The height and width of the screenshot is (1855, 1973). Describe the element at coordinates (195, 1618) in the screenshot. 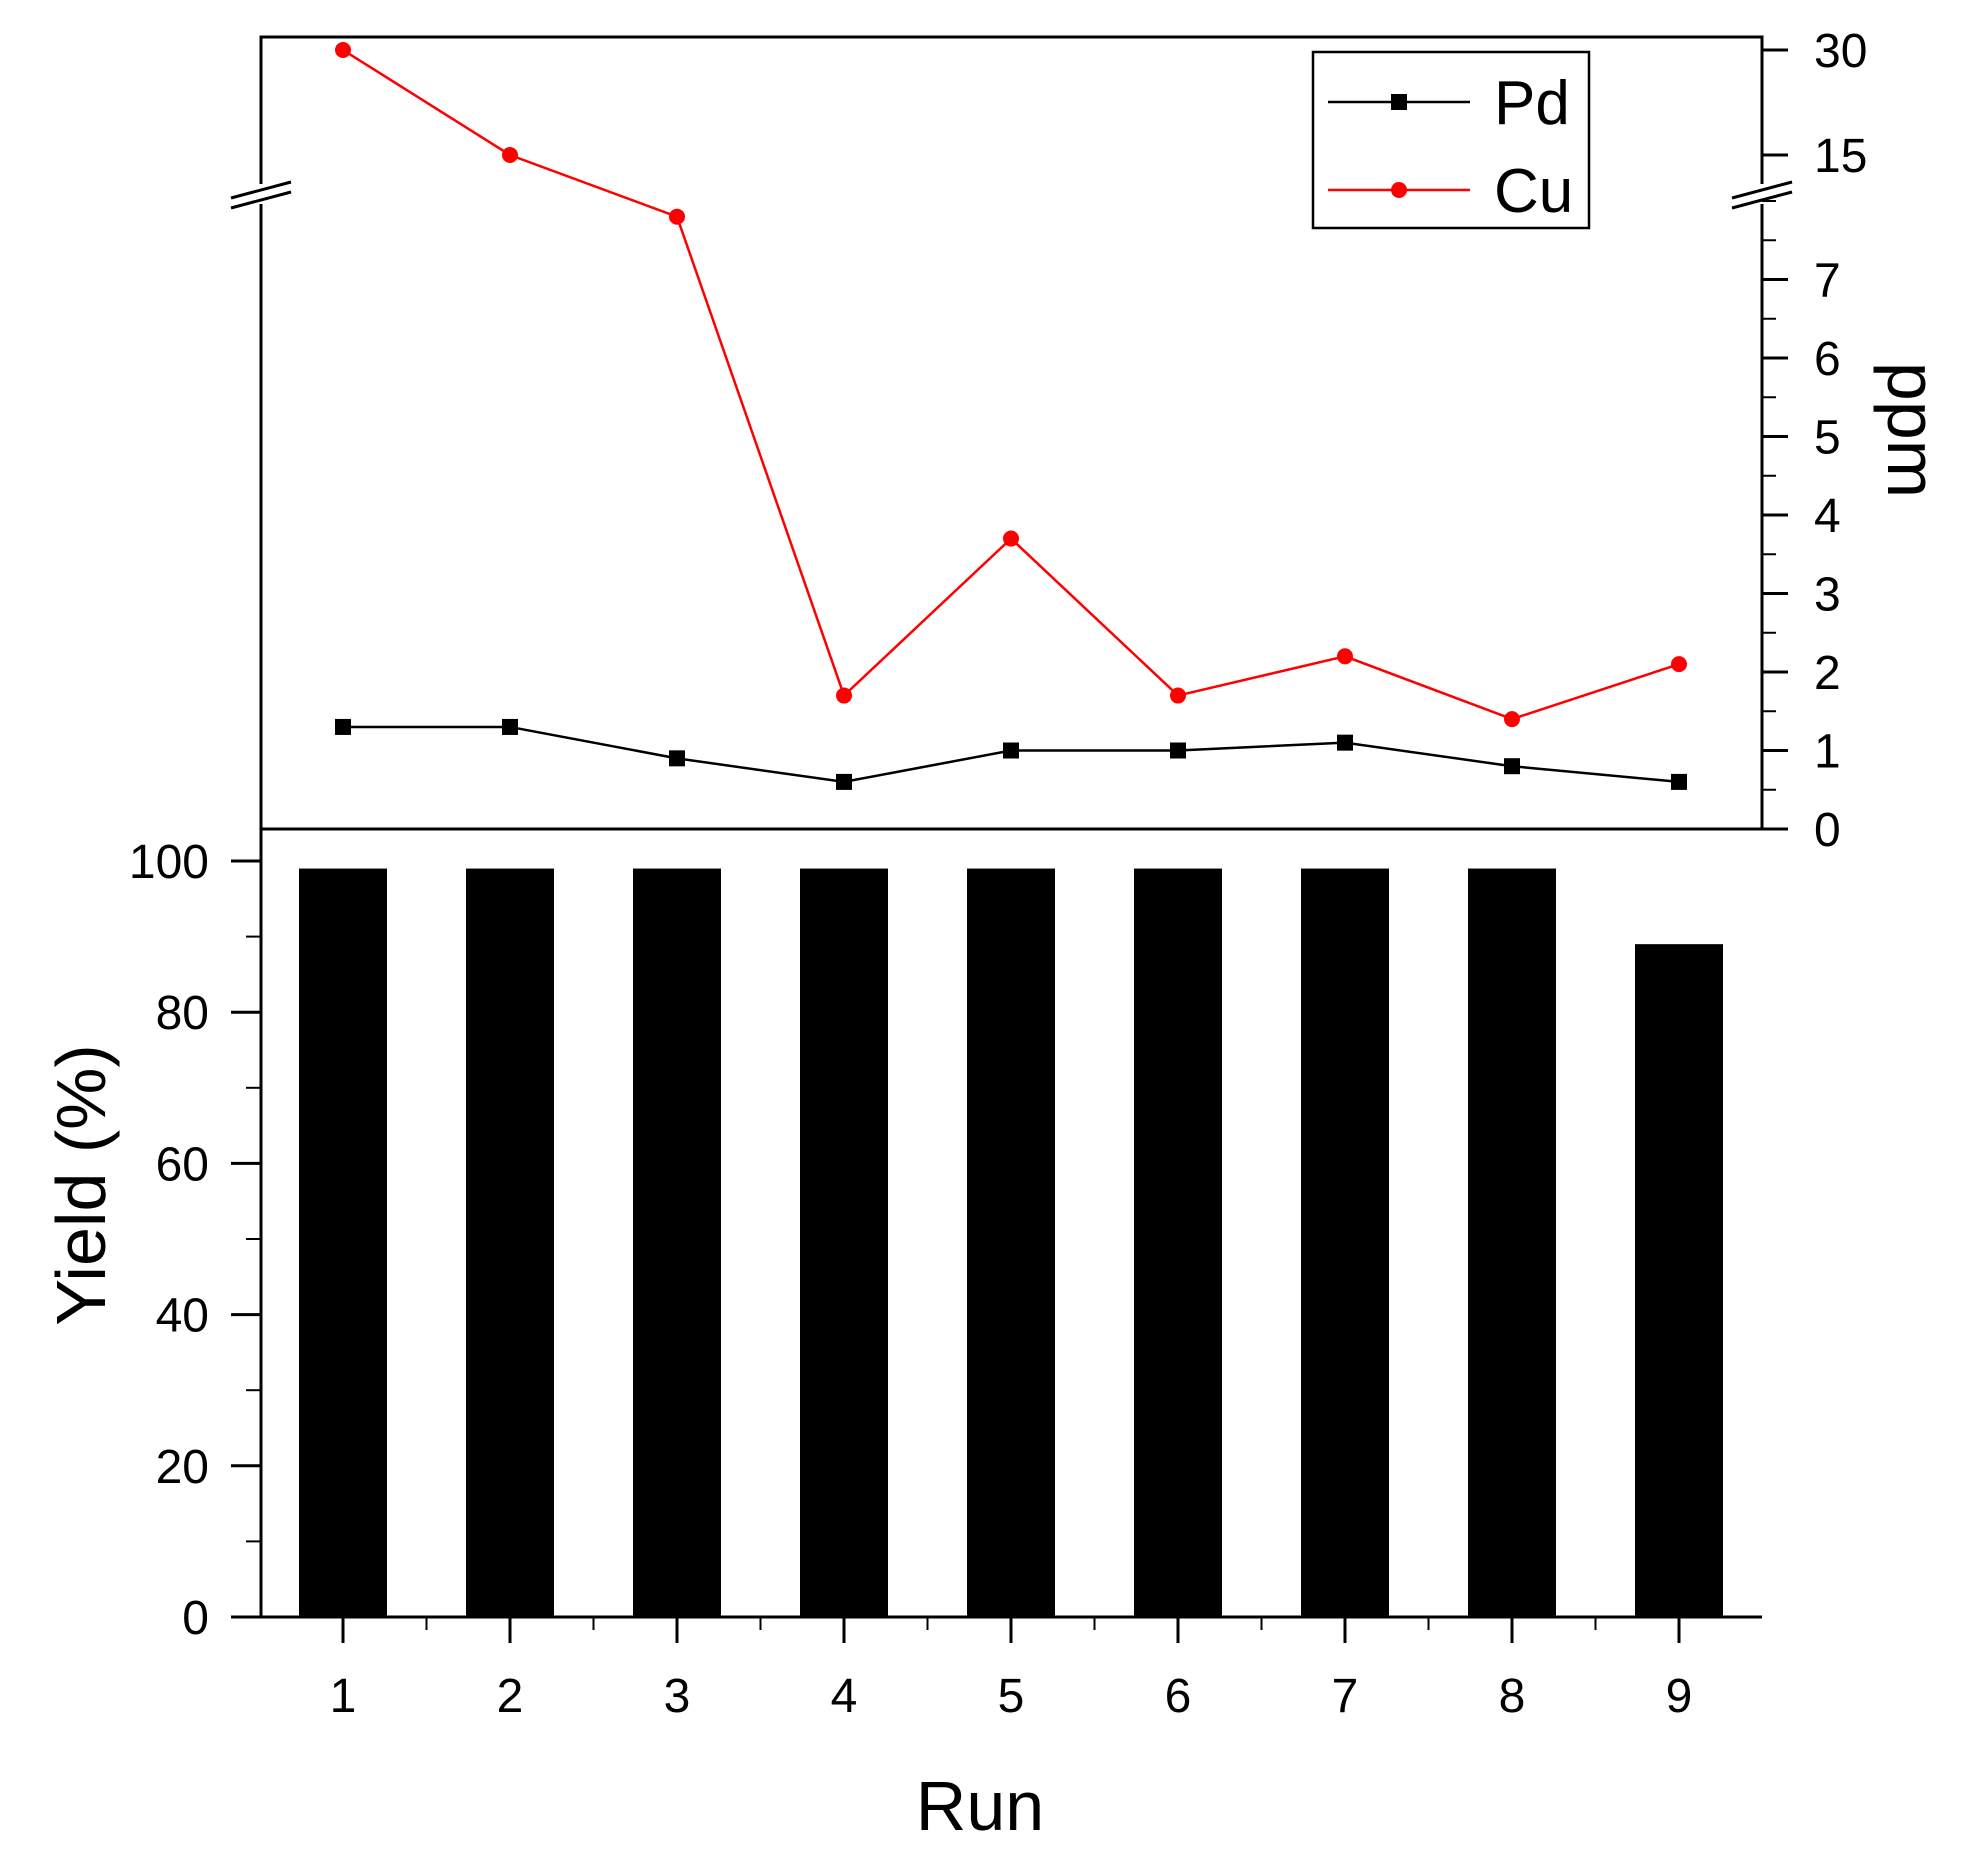

I see `yield-tick-label: 0` at that location.